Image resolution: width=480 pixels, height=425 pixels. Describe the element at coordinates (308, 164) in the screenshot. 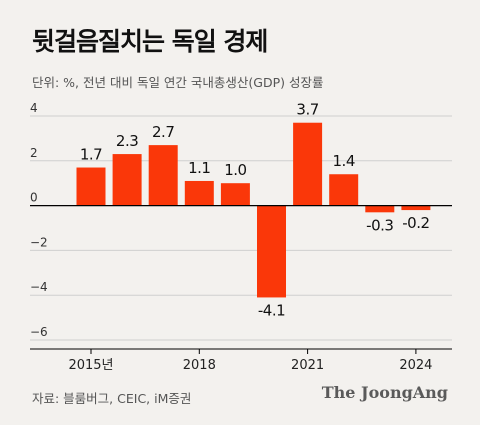

I see `bar-2021` at that location.